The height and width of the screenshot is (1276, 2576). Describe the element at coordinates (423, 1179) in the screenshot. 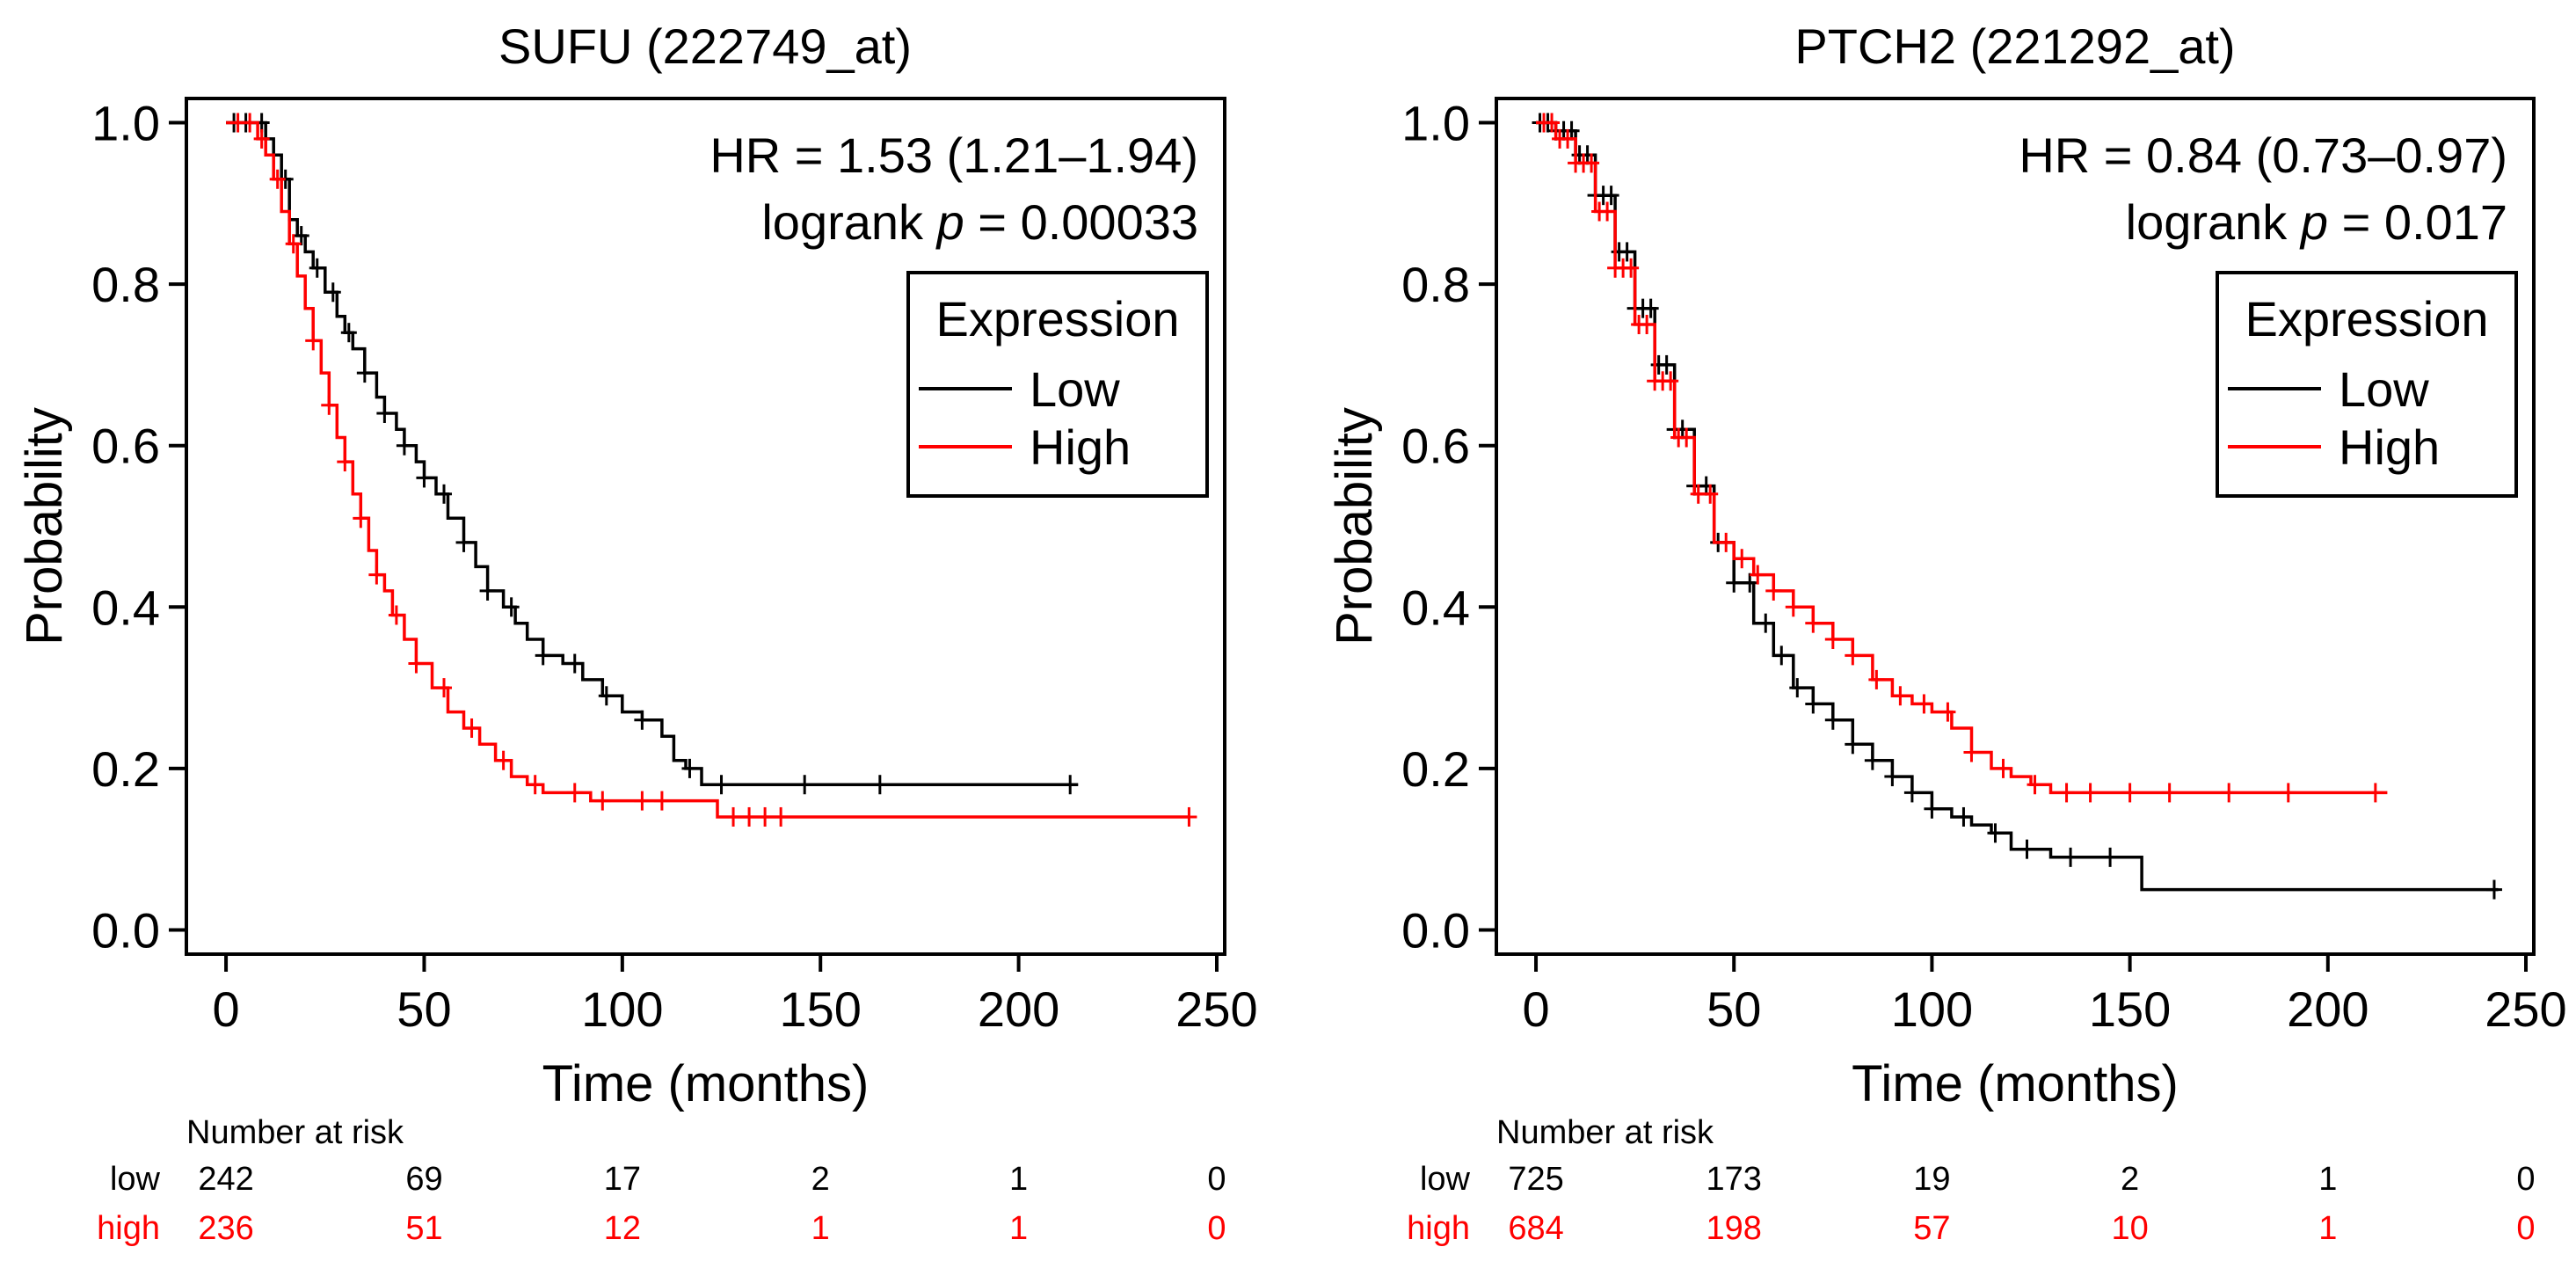

I see `risk-value-low: 69` at that location.